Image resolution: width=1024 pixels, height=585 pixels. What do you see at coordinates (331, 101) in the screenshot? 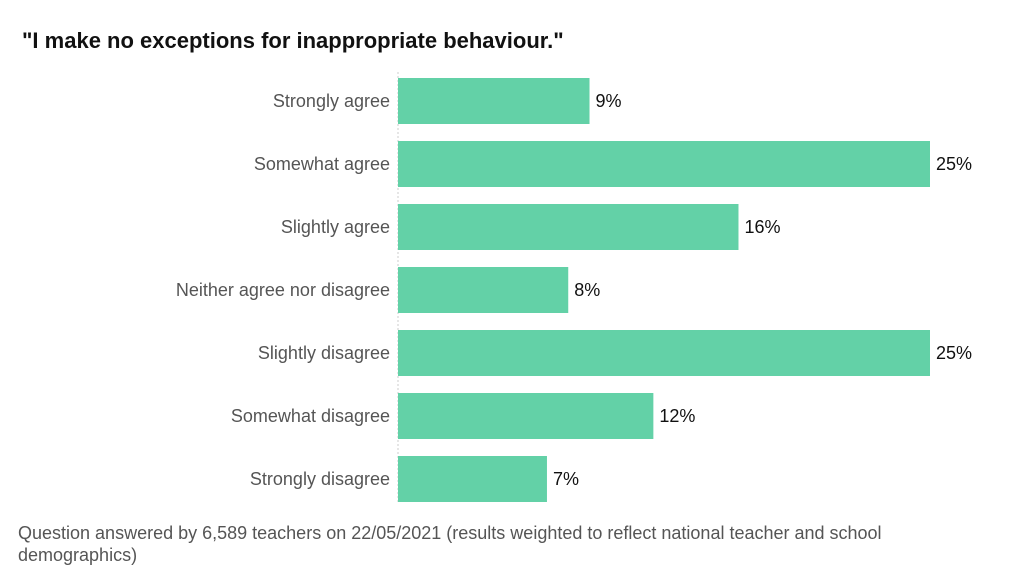
I see `category-label: Strongly agree` at bounding box center [331, 101].